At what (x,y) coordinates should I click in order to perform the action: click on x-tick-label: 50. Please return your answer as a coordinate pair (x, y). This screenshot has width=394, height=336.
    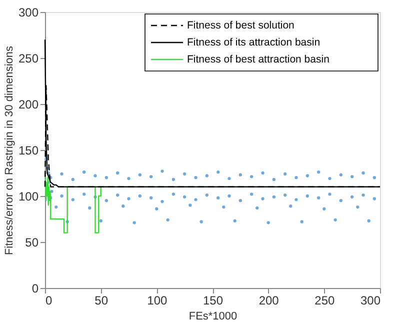
    Looking at the image, I should click on (101, 301).